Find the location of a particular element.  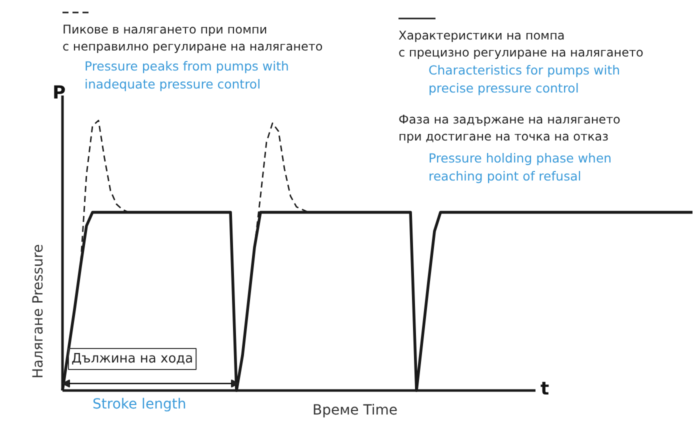

y-axis-title: Налягане Pressure is located at coordinates (38, 311).